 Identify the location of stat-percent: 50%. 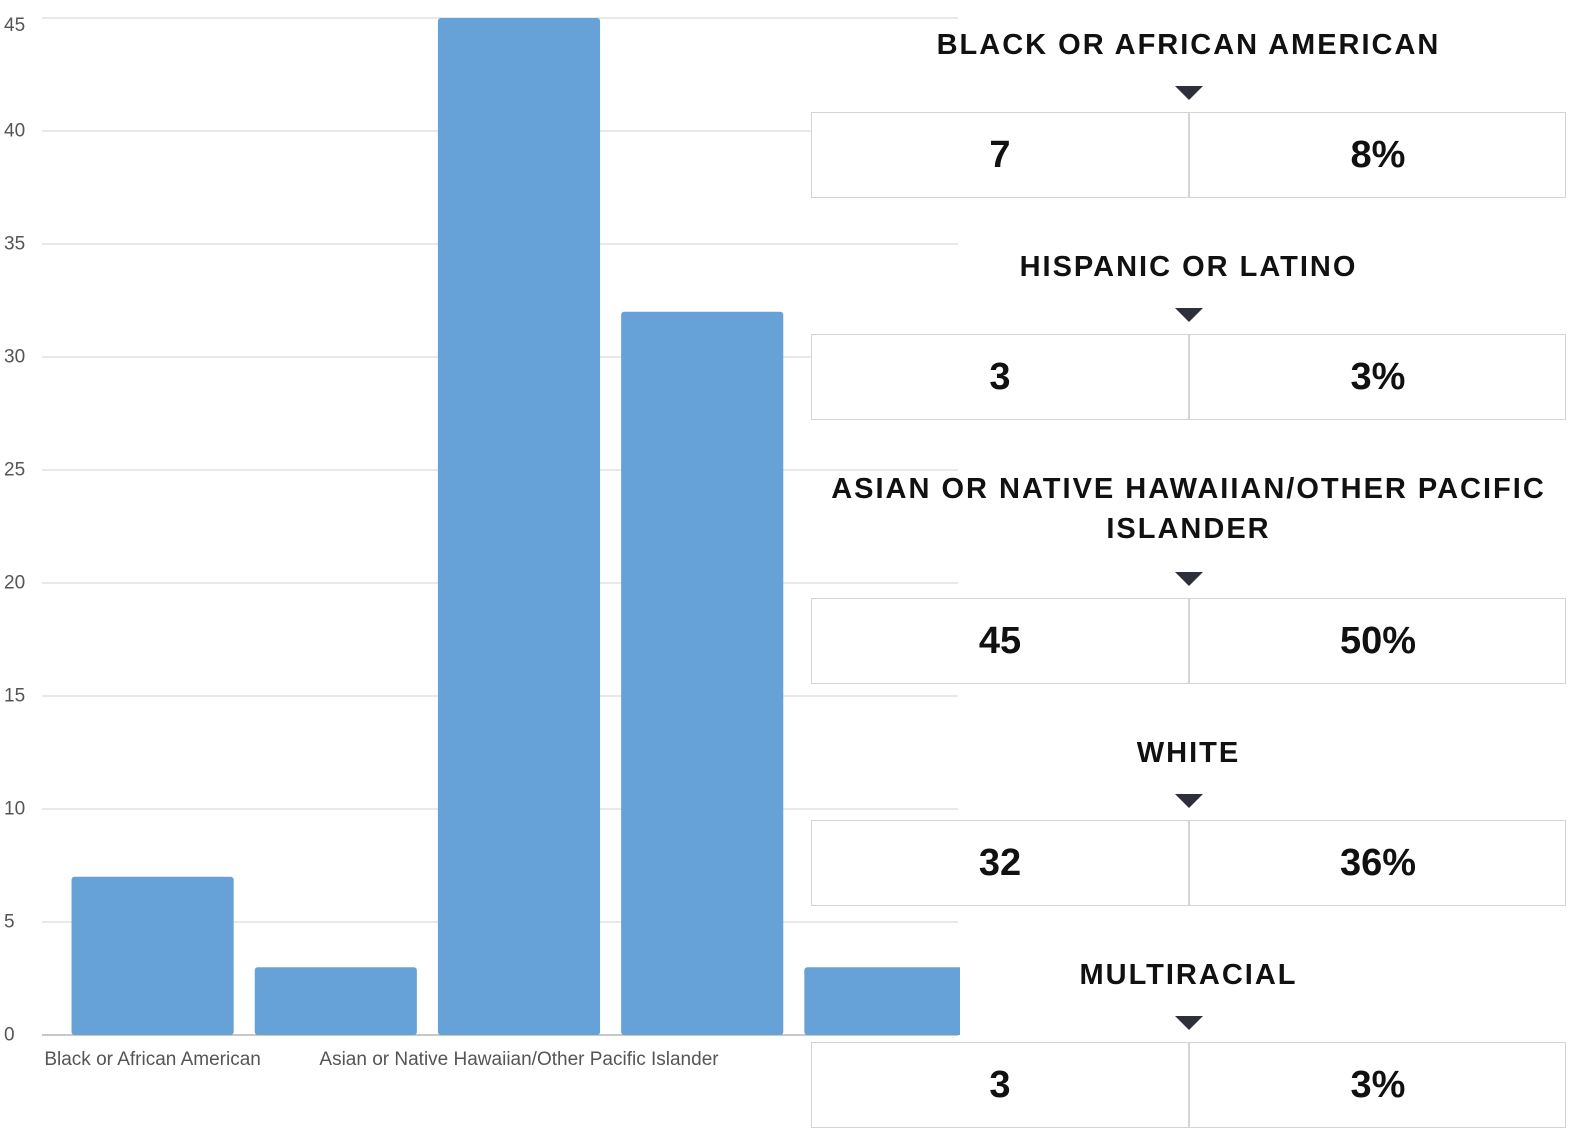
(1378, 641).